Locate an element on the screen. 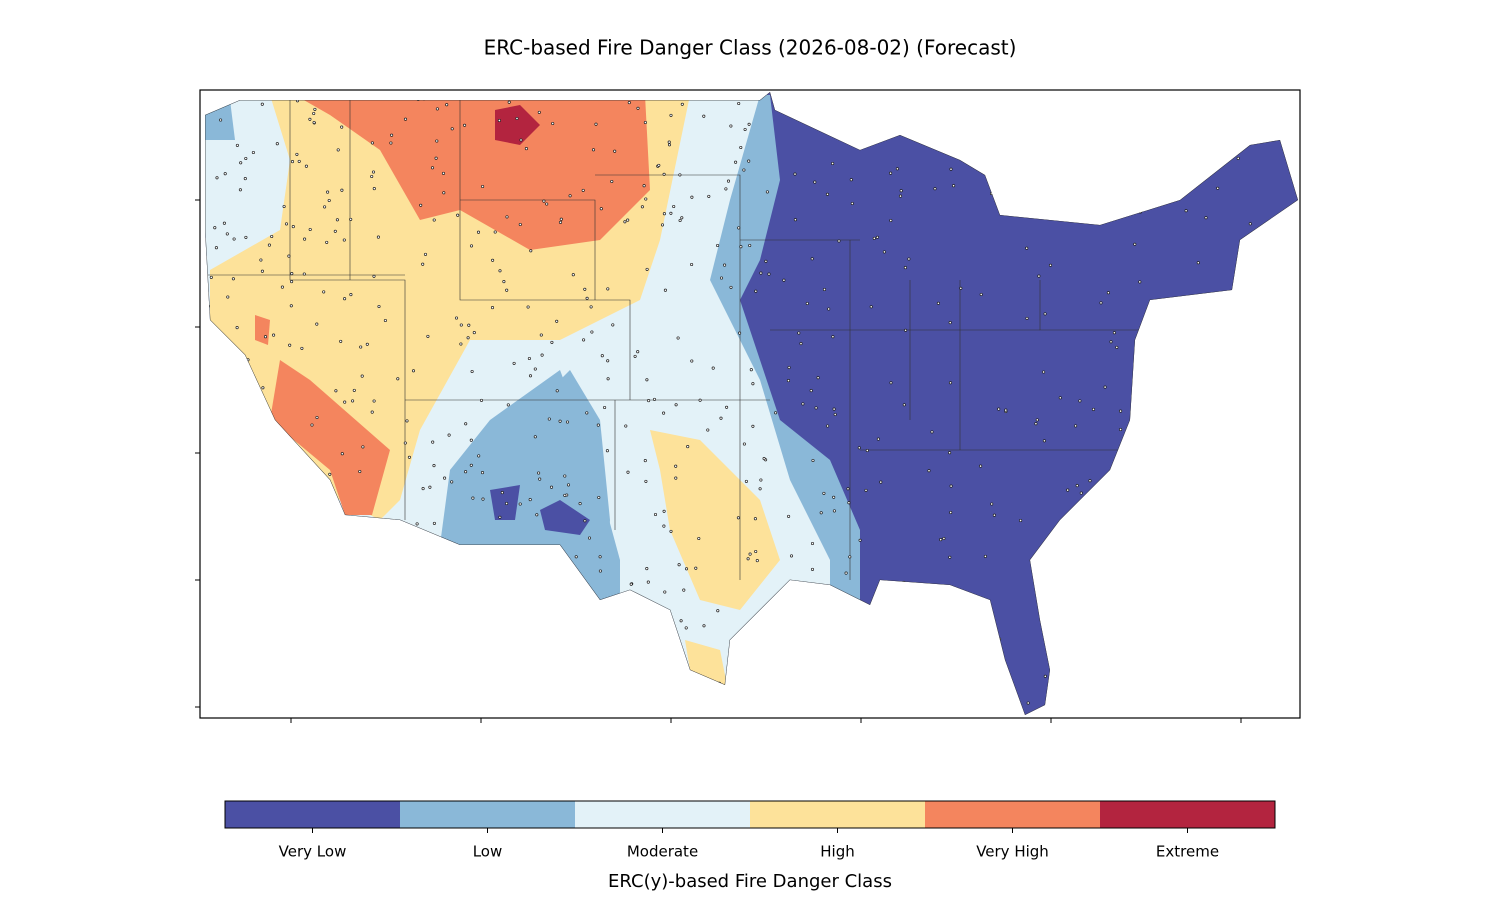 This screenshot has height=900, width=1500. state-line is located at coordinates (528, 249).